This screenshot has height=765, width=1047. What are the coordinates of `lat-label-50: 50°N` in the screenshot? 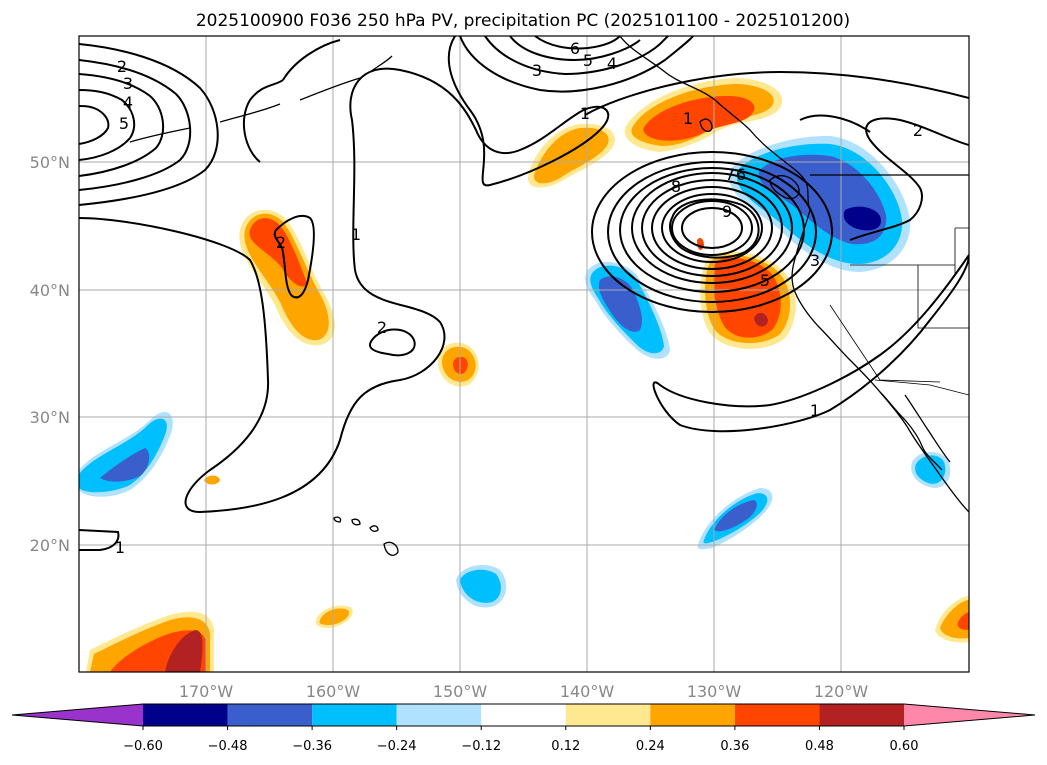 It's located at (50, 162).